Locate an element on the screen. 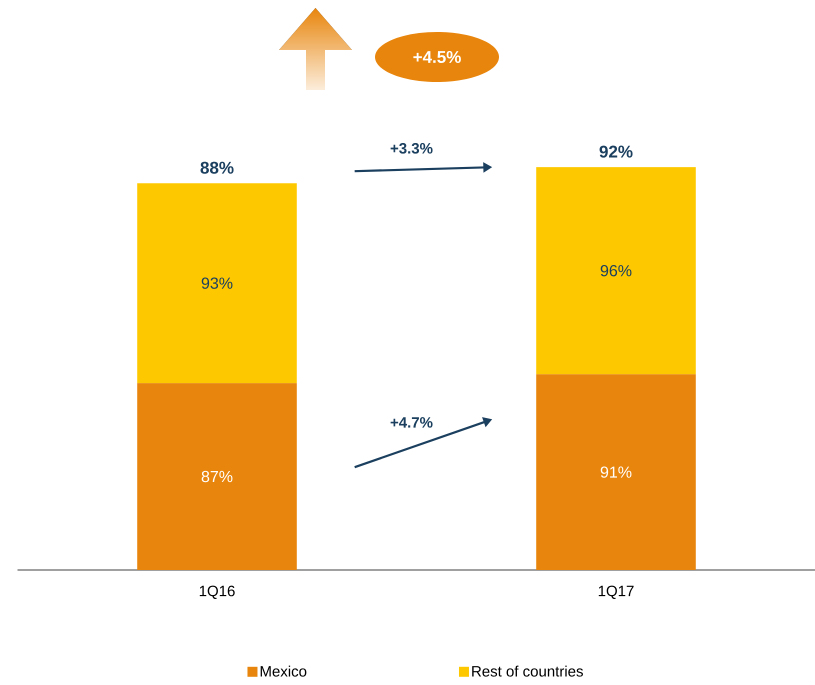 The width and height of the screenshot is (815, 685). annotation: 93% is located at coordinates (217, 283).